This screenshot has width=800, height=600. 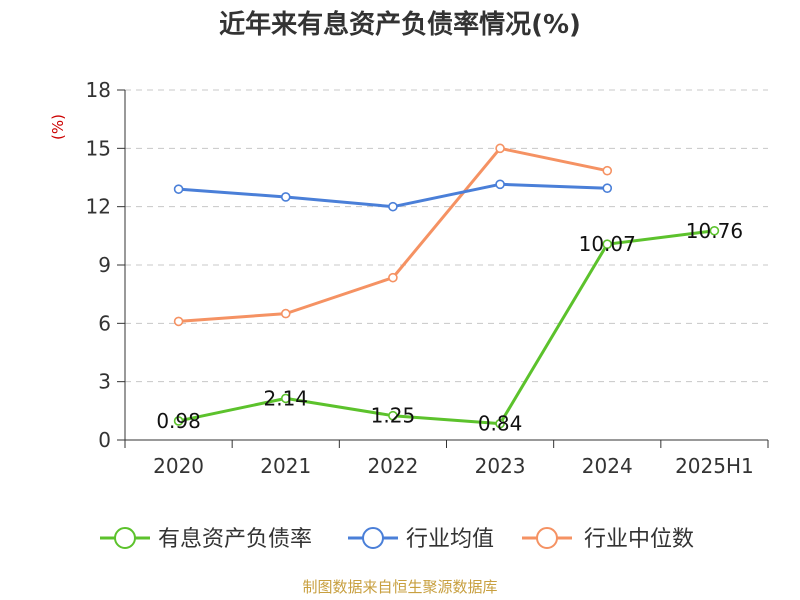 I want to click on x-tick-label: 2022, so click(x=392, y=466).